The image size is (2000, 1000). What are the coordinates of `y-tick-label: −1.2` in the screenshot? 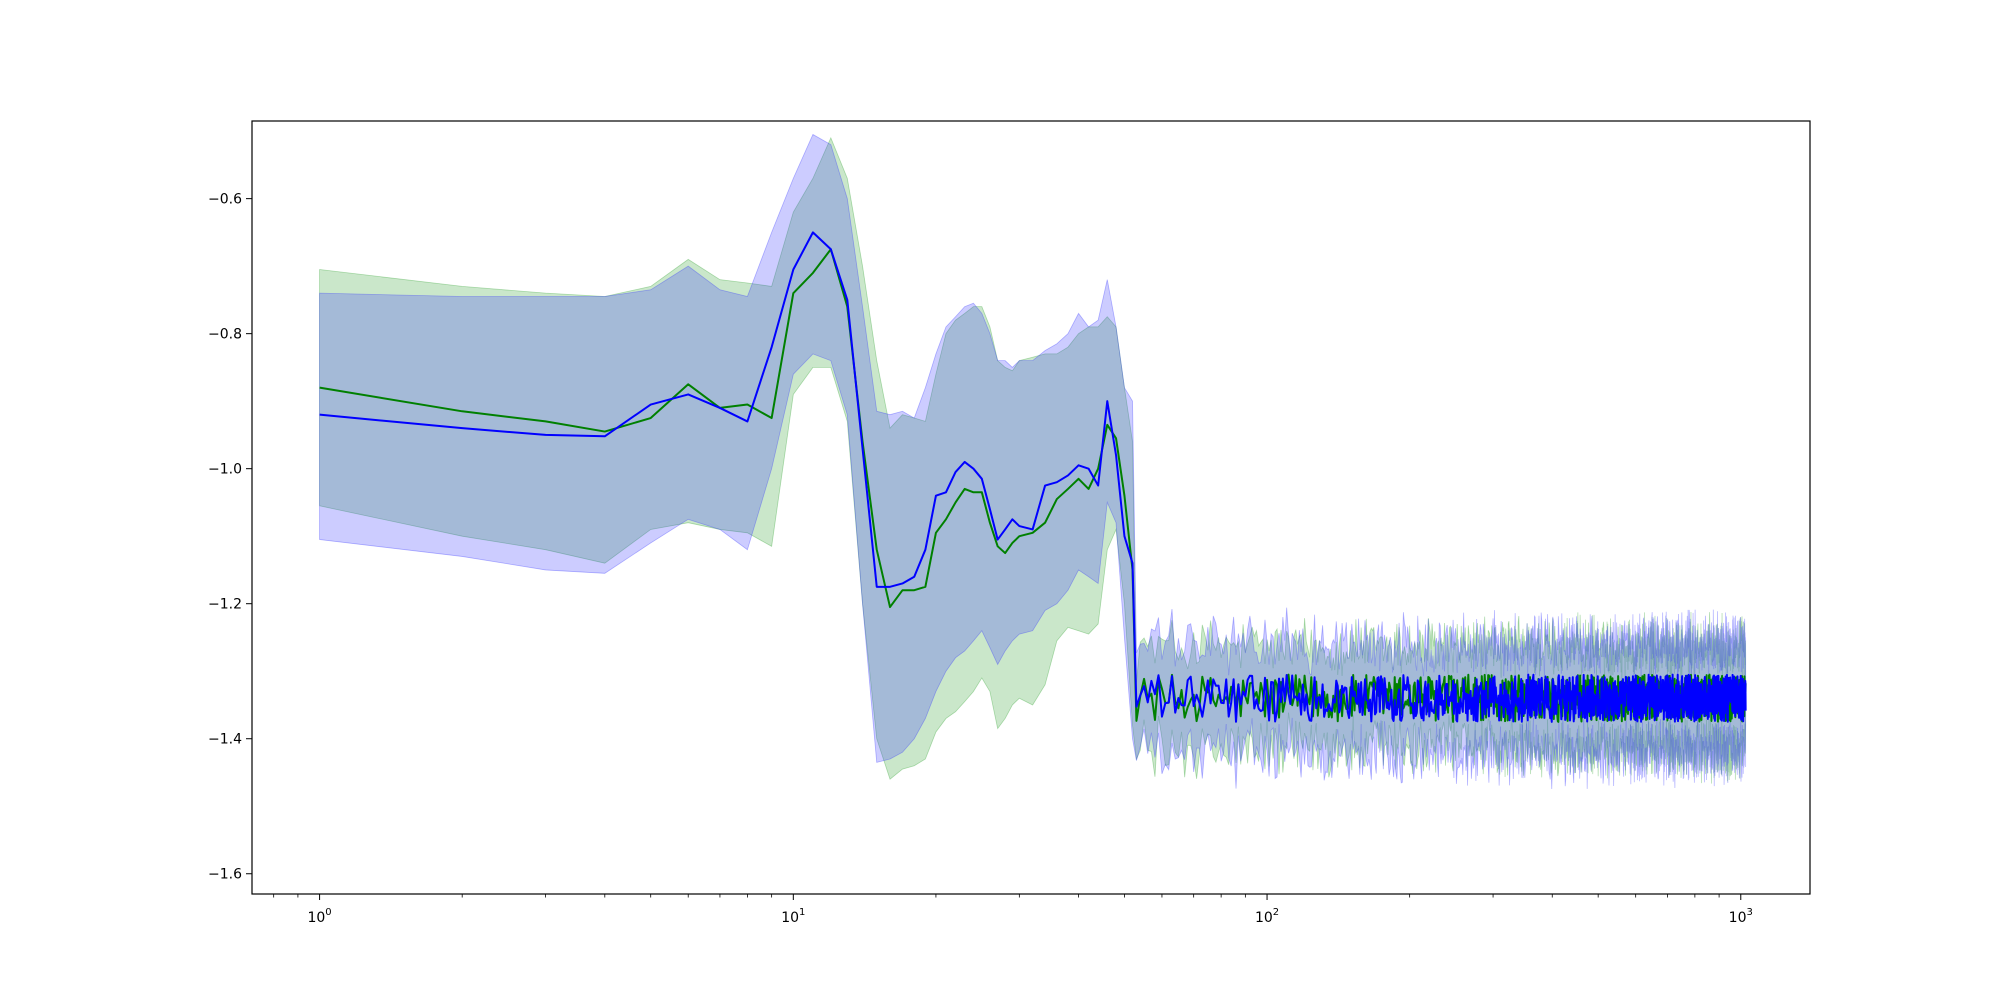 It's located at (225, 605).